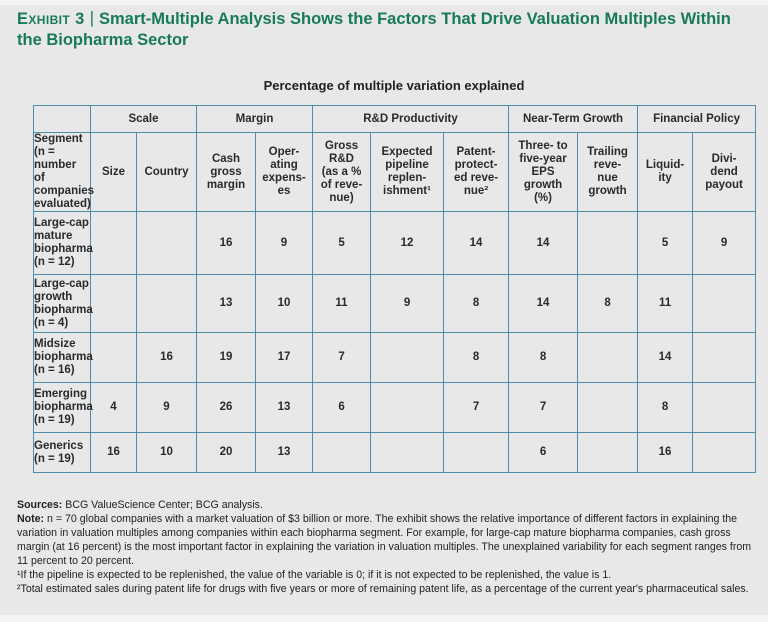  I want to click on segment-label: Large-cap growth biopharma (n = 4), so click(63, 303).